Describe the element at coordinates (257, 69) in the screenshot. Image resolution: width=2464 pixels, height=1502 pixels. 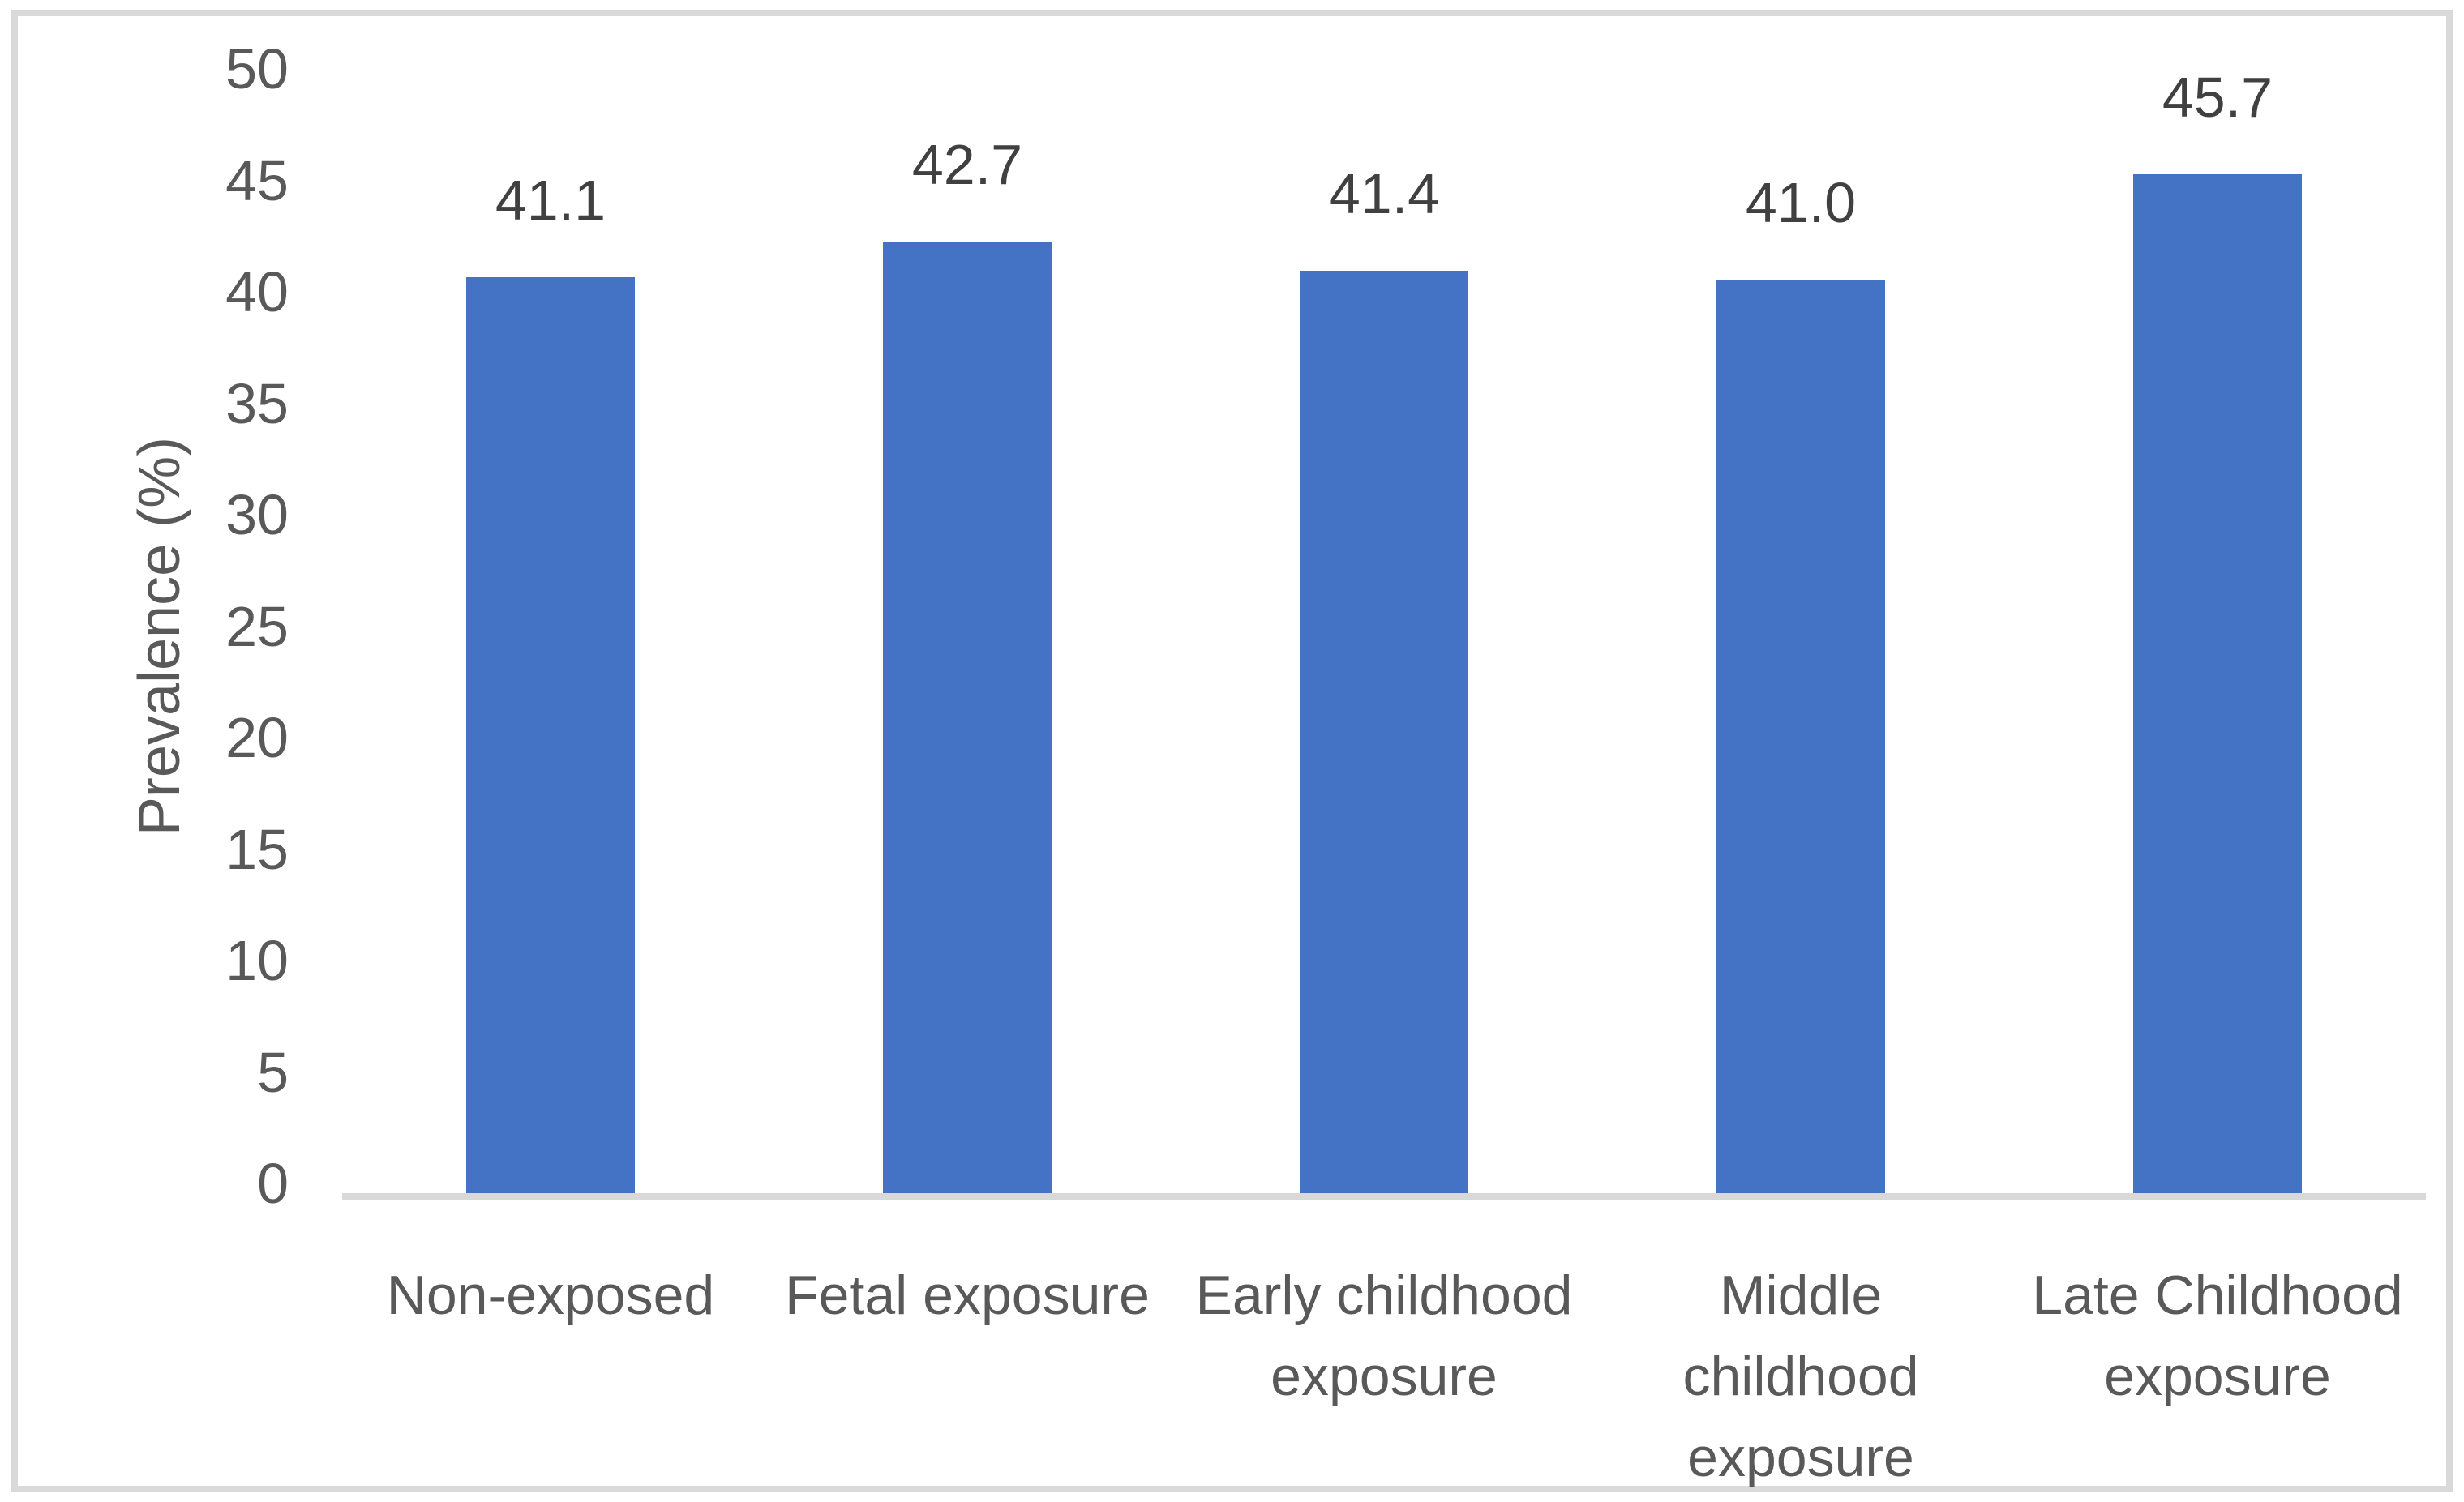
I see `y-tick-label: 50` at that location.